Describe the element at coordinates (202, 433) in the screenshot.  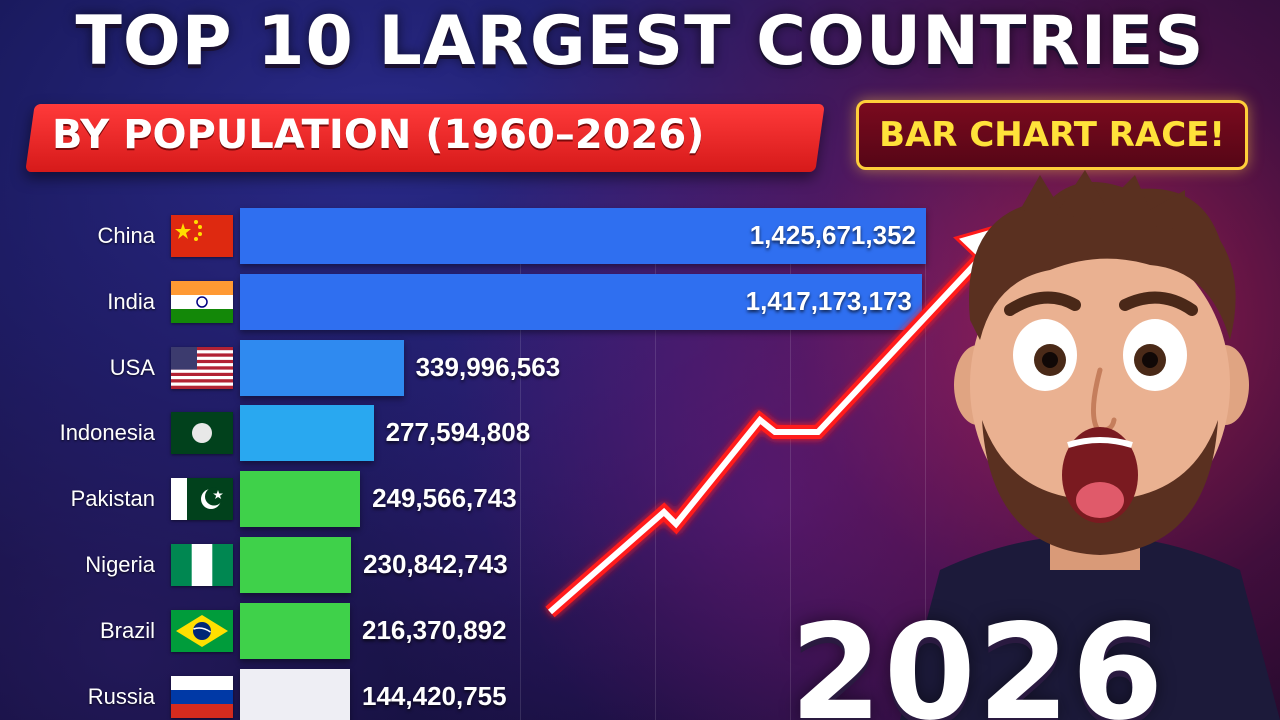
I see `indonesia-flag-icon` at that location.